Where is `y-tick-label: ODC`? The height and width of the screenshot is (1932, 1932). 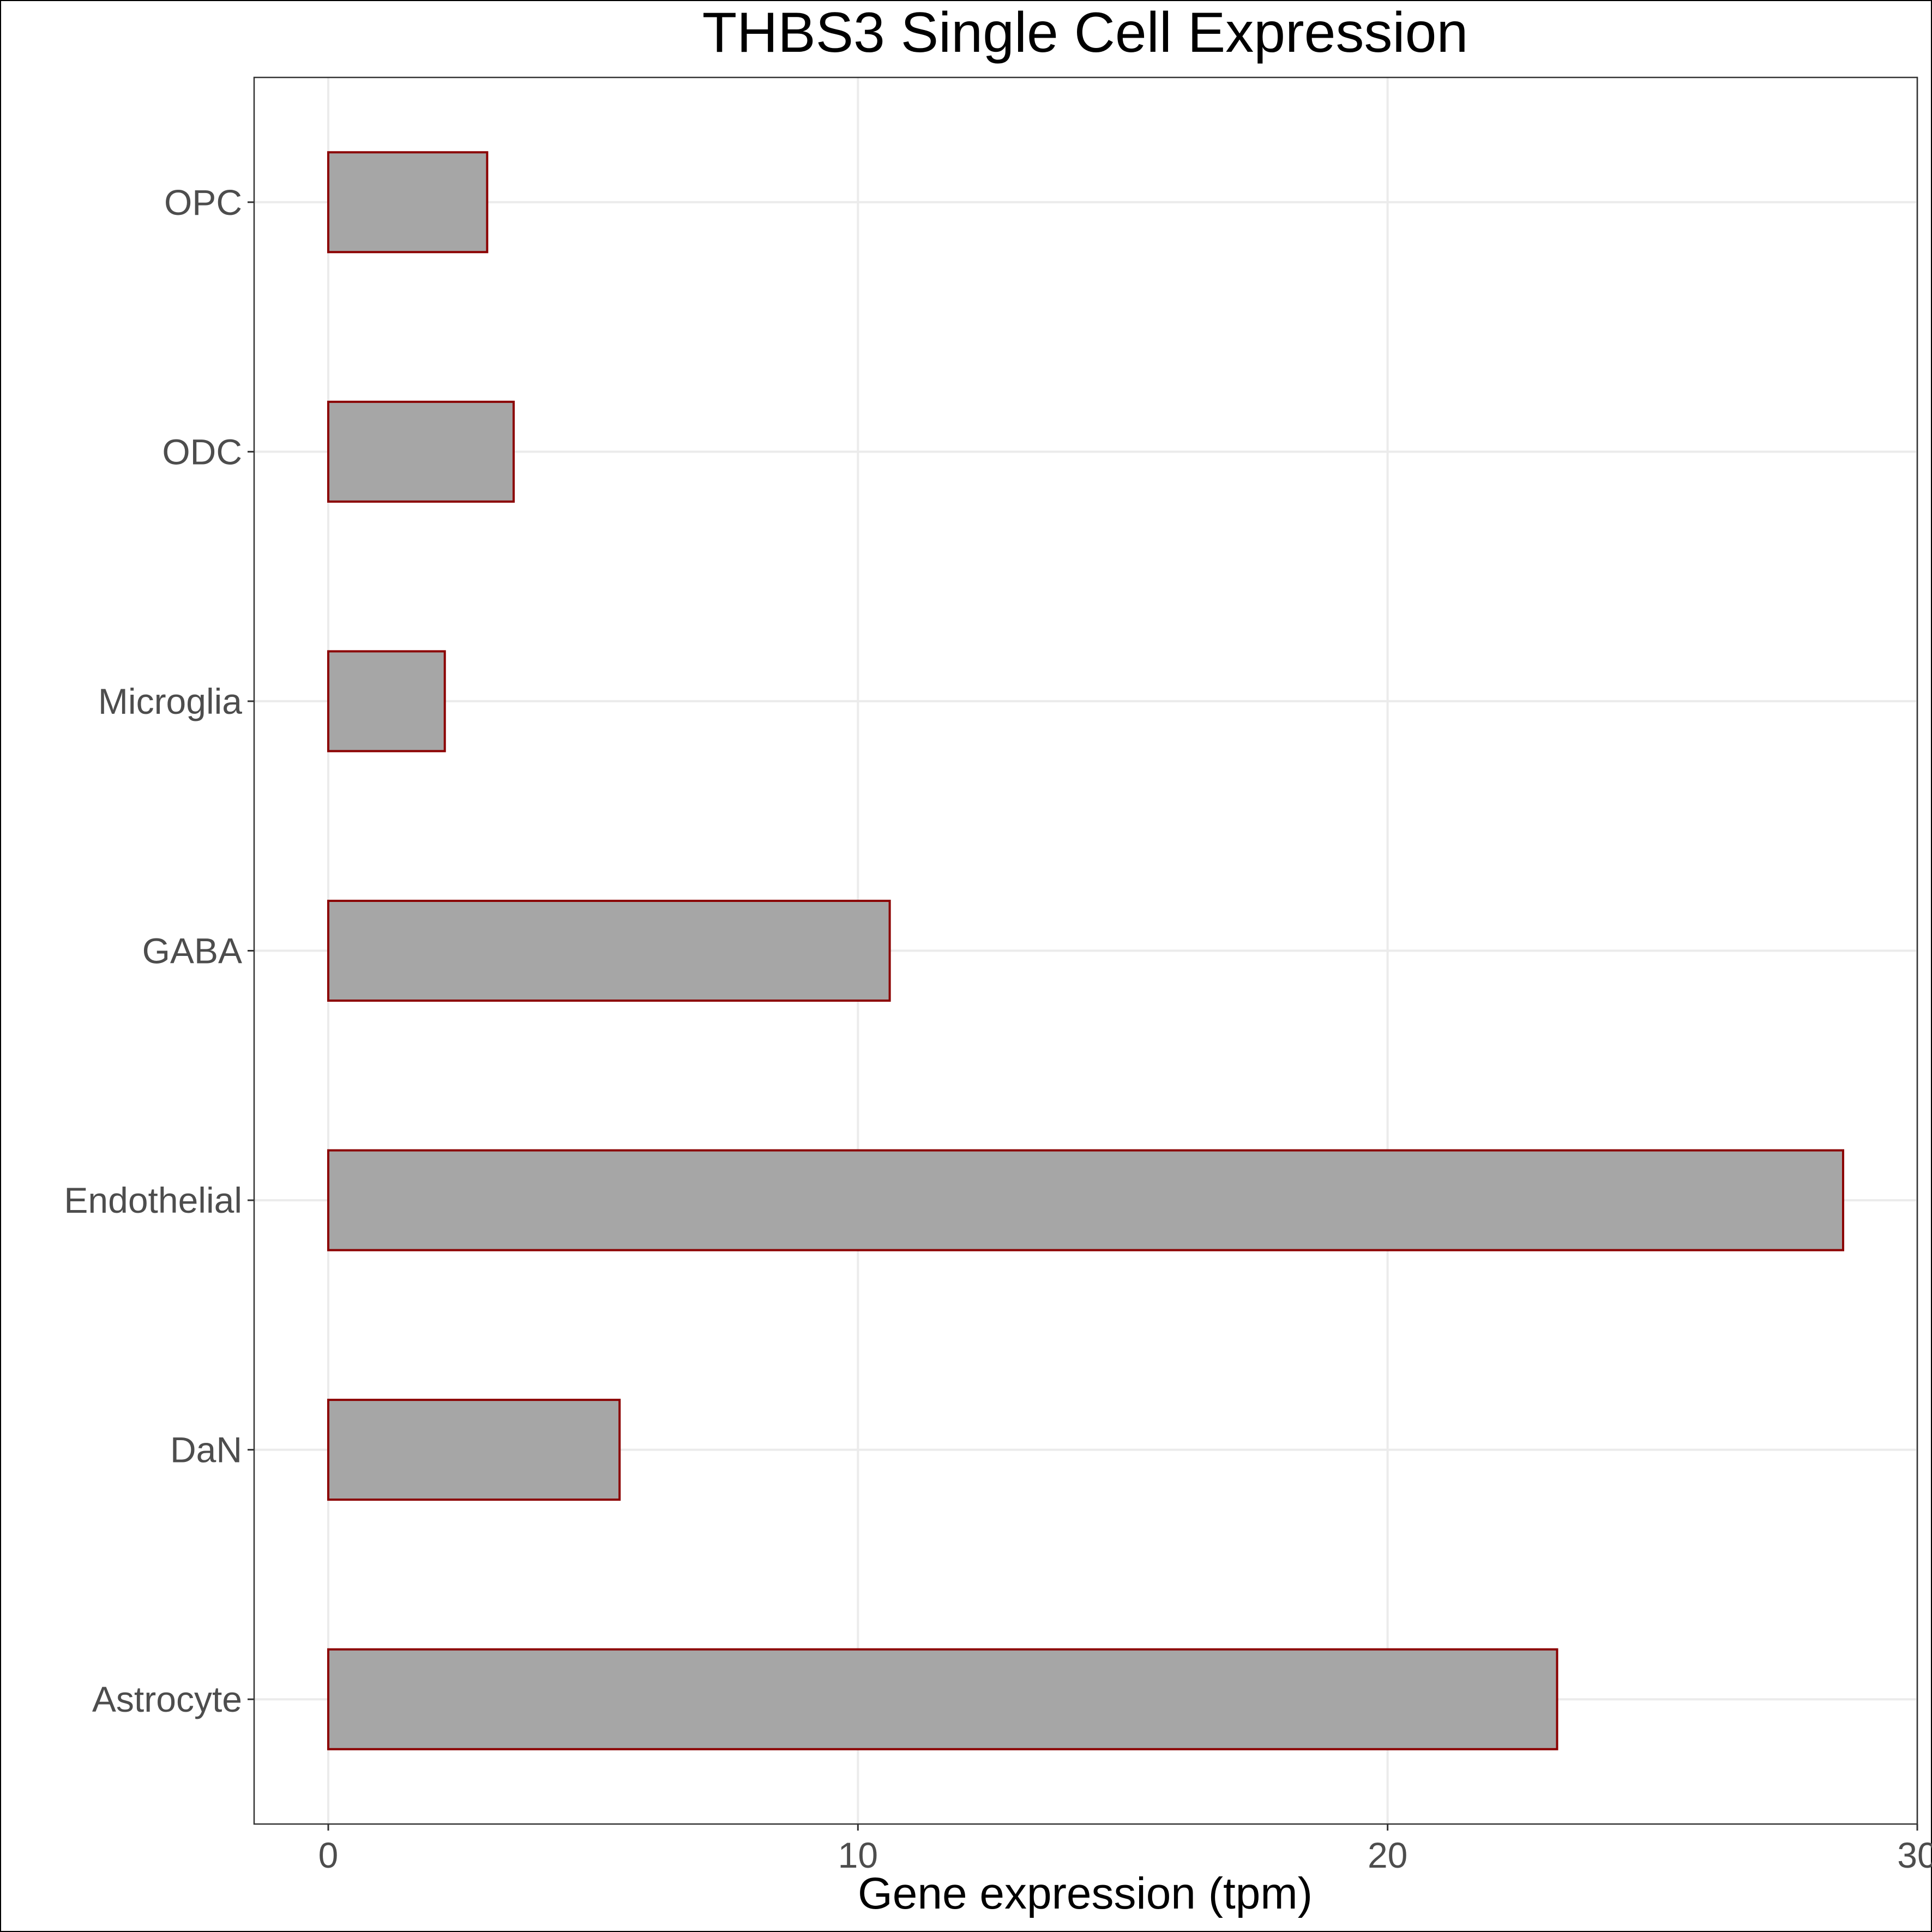 y-tick-label: ODC is located at coordinates (202, 451).